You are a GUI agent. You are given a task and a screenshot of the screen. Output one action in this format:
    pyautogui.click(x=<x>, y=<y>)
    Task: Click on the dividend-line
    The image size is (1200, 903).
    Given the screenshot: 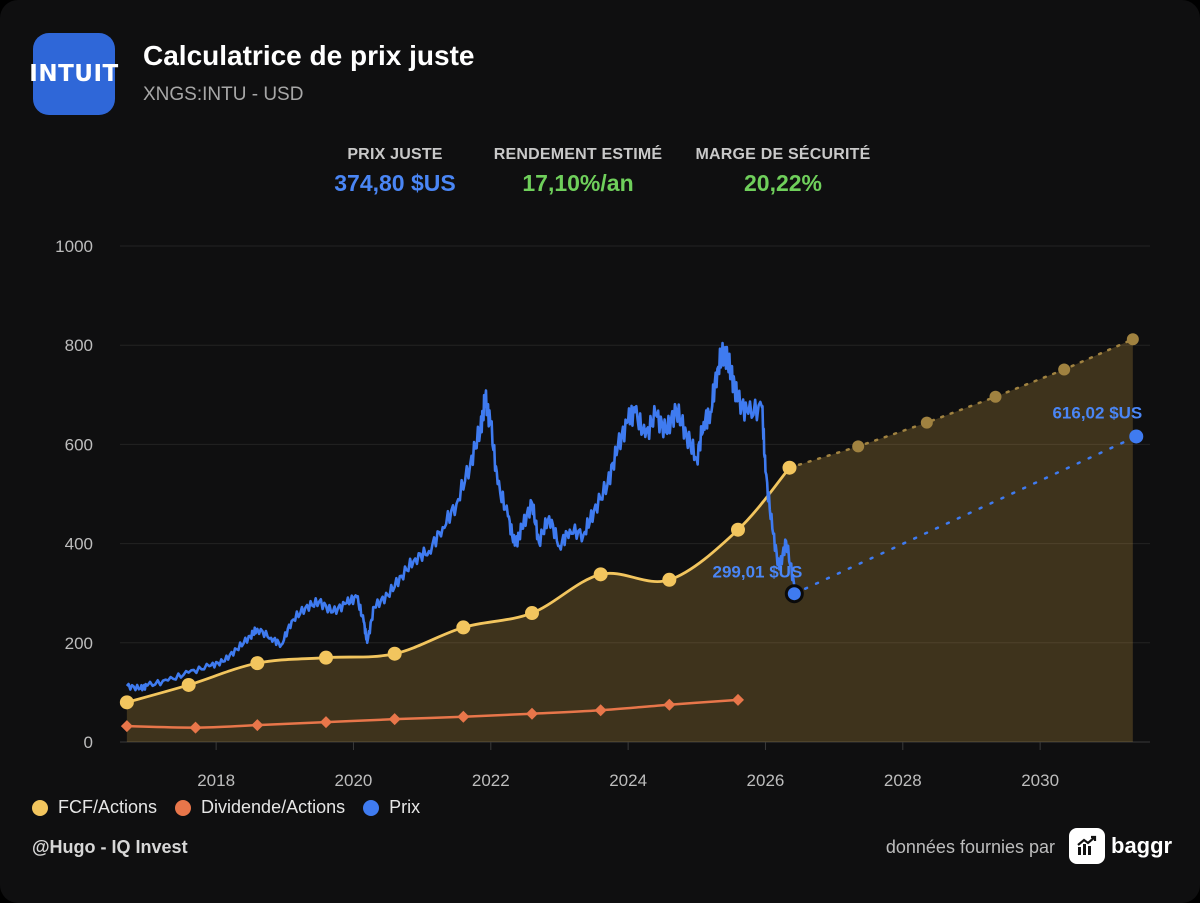 What is the action you would take?
    pyautogui.click(x=432, y=713)
    